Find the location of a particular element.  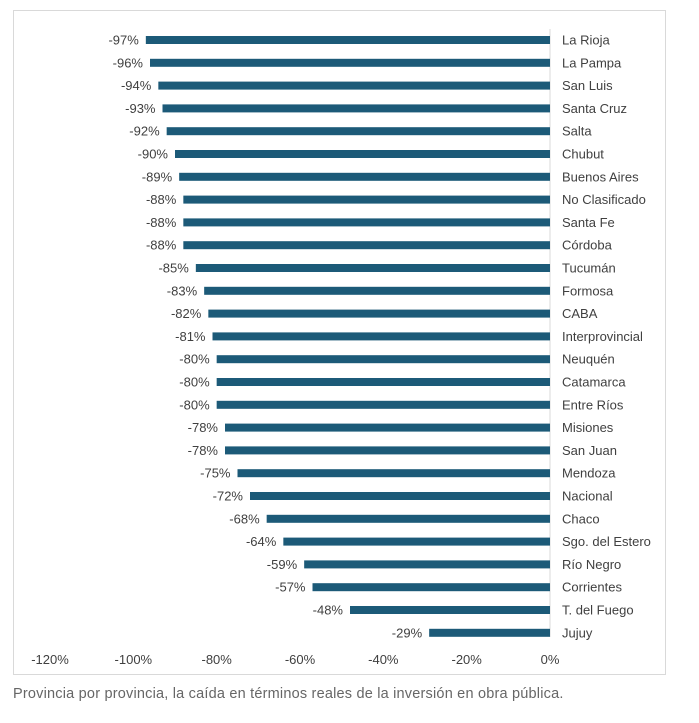

bar-value-label: -82% is located at coordinates (186, 313).